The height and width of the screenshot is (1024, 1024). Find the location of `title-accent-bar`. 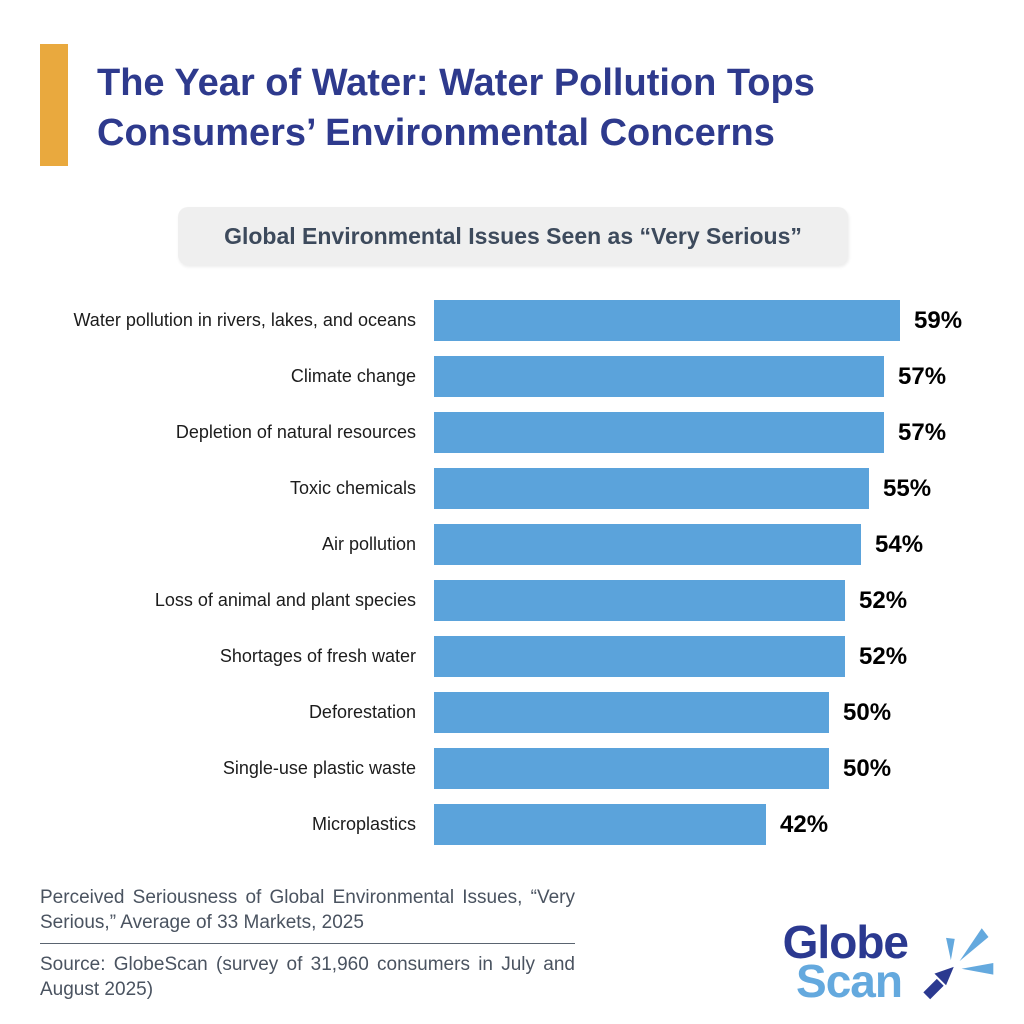

title-accent-bar is located at coordinates (54, 105).